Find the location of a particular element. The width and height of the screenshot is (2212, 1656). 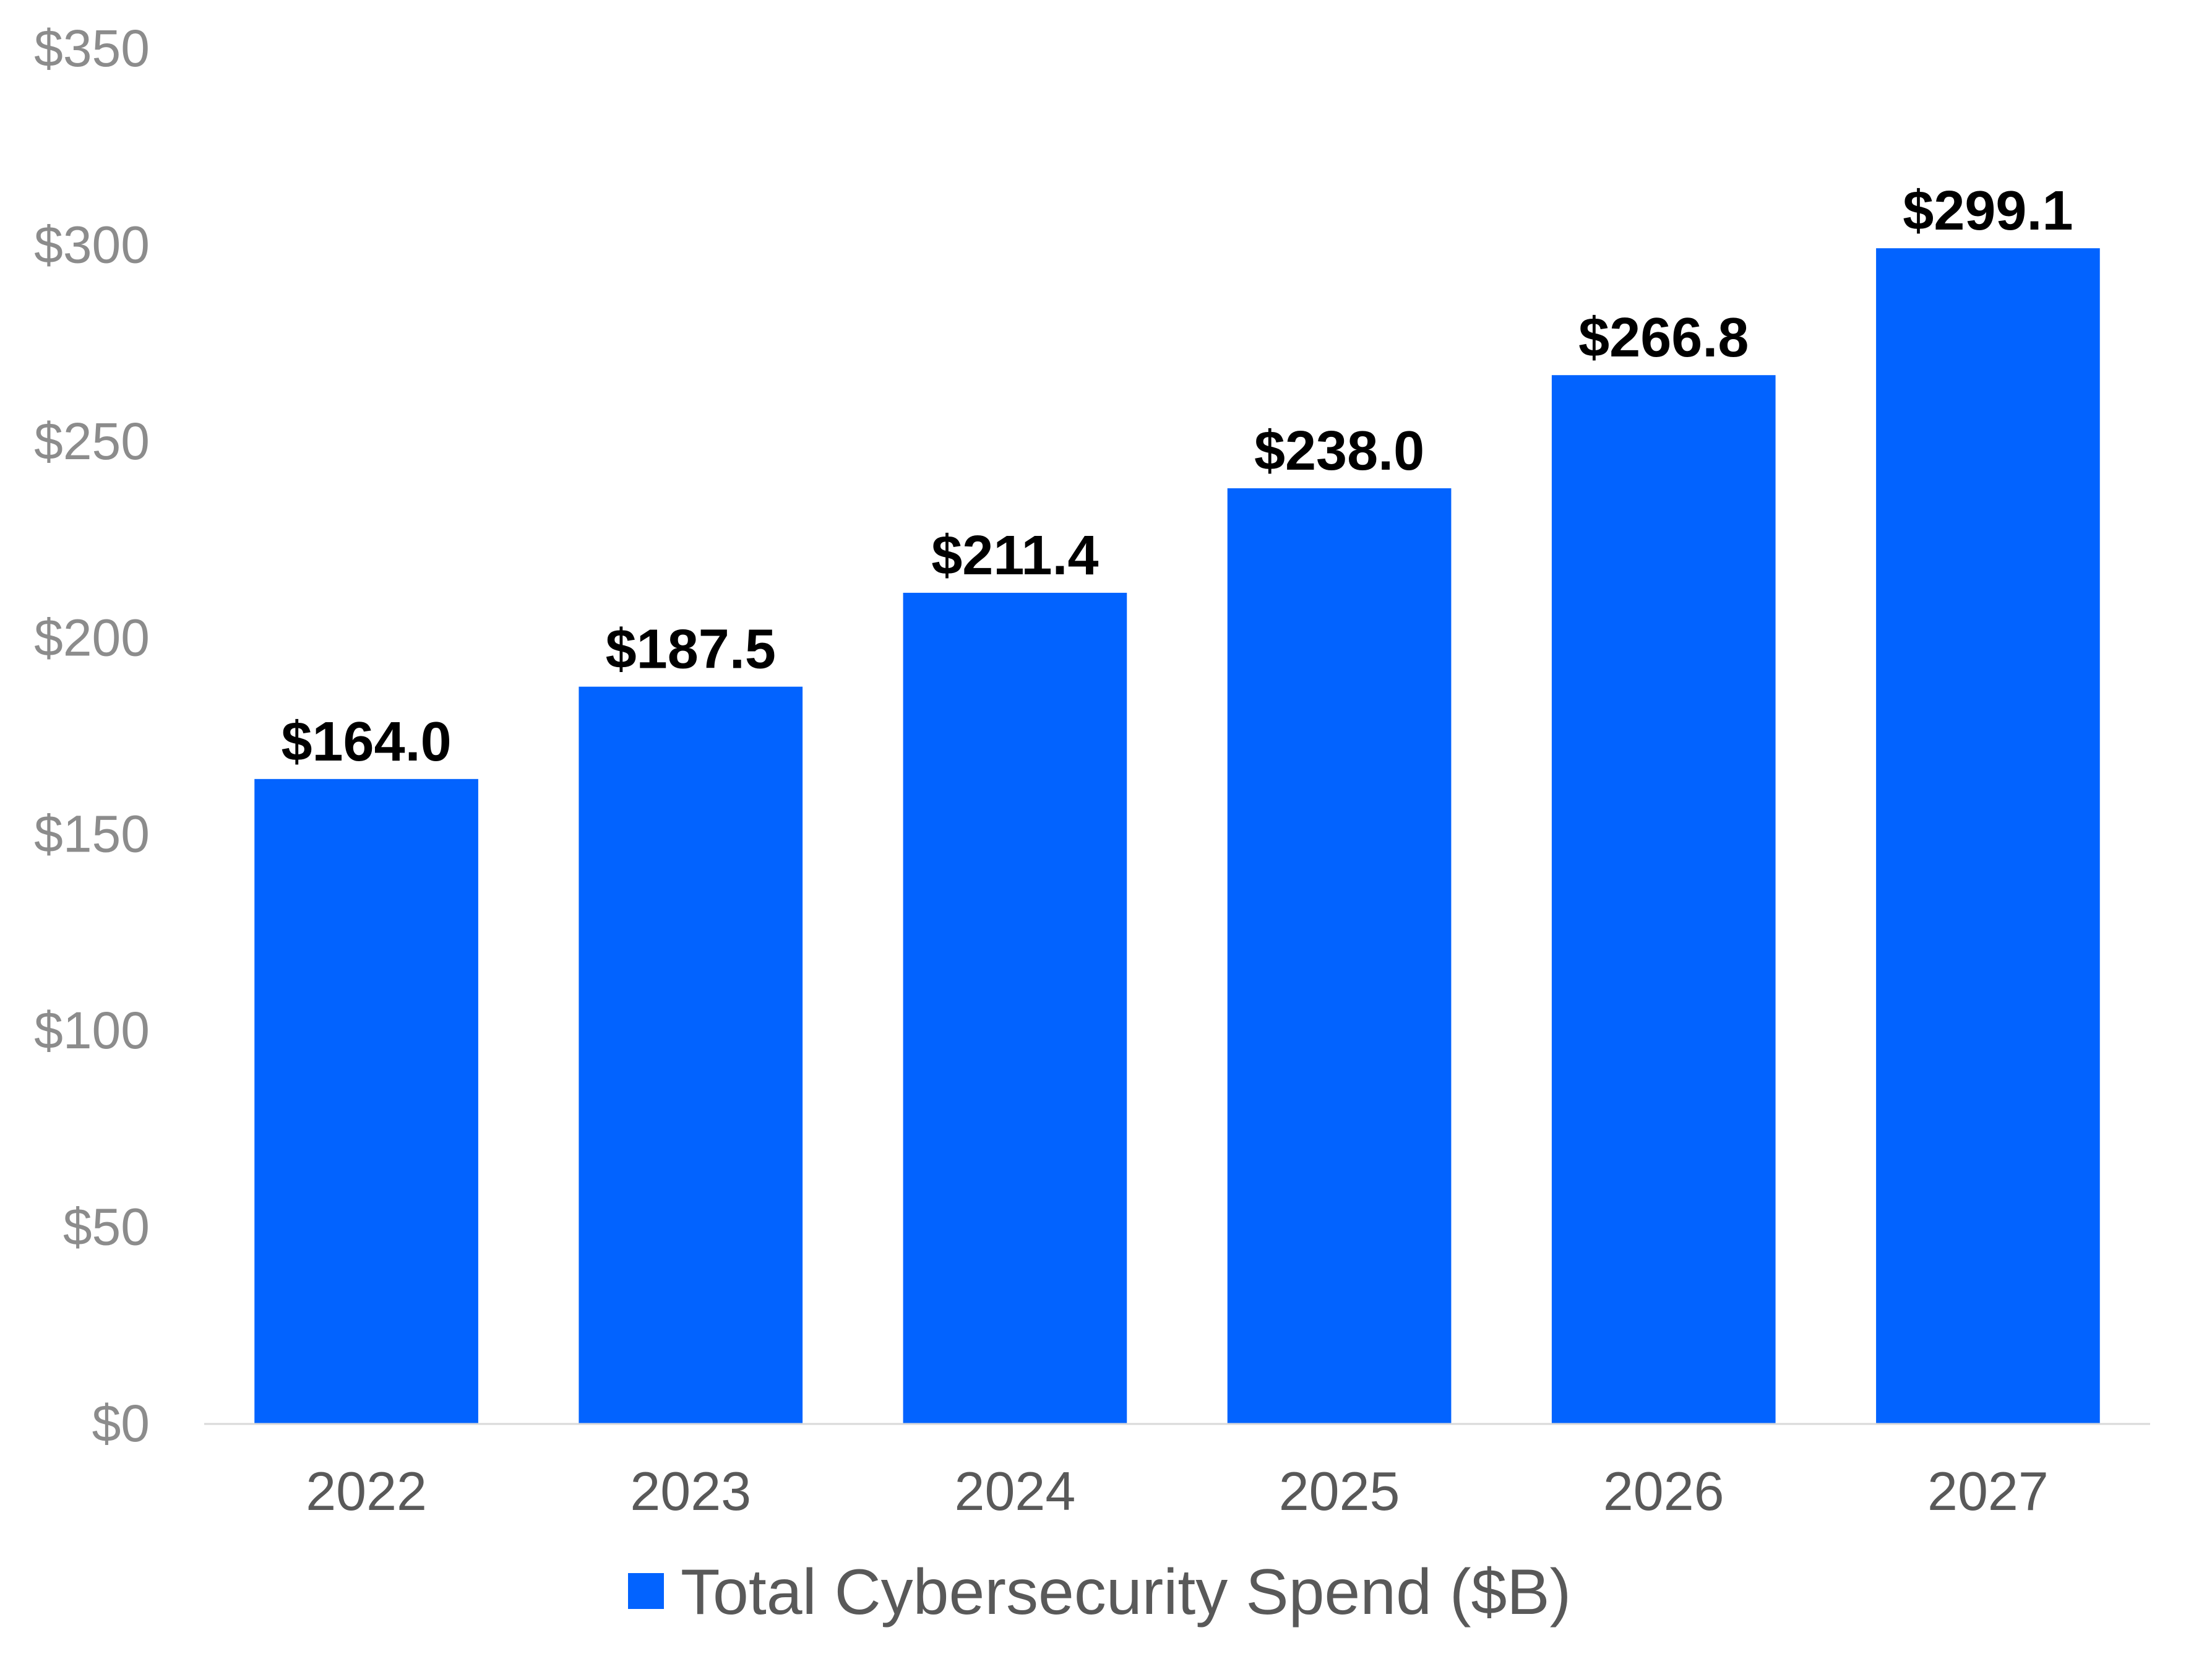

data-label-2027: $299.1 is located at coordinates (1988, 211).